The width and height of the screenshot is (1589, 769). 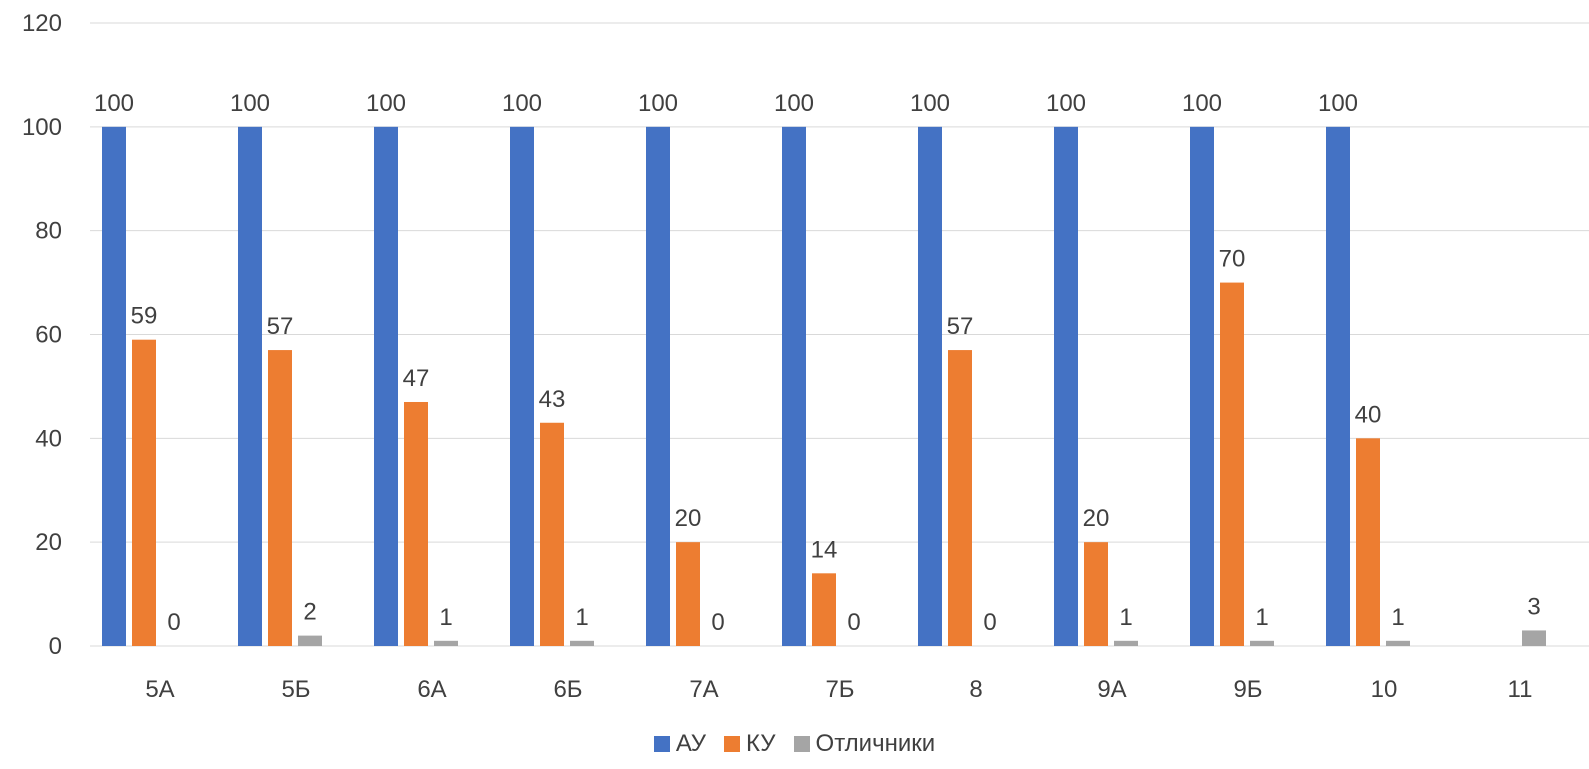 I want to click on y-tick-label: 100, so click(x=42, y=127).